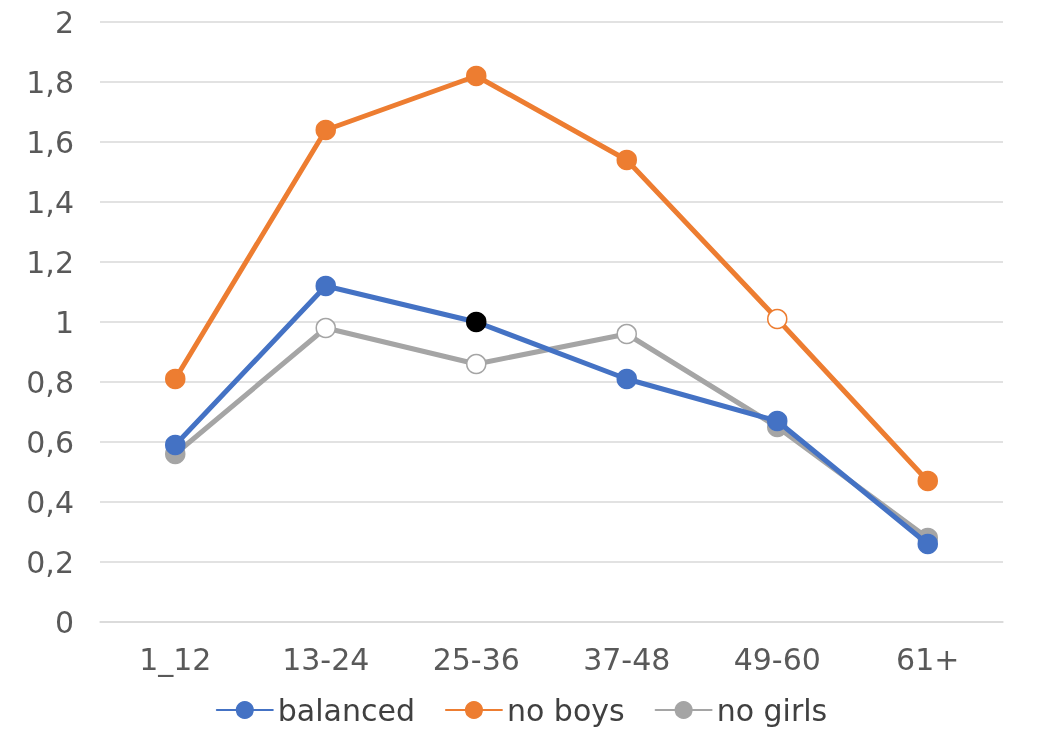 Image resolution: width=1043 pixels, height=732 pixels. What do you see at coordinates (50, 562) in the screenshot?
I see `y-tick-label: 0,2` at bounding box center [50, 562].